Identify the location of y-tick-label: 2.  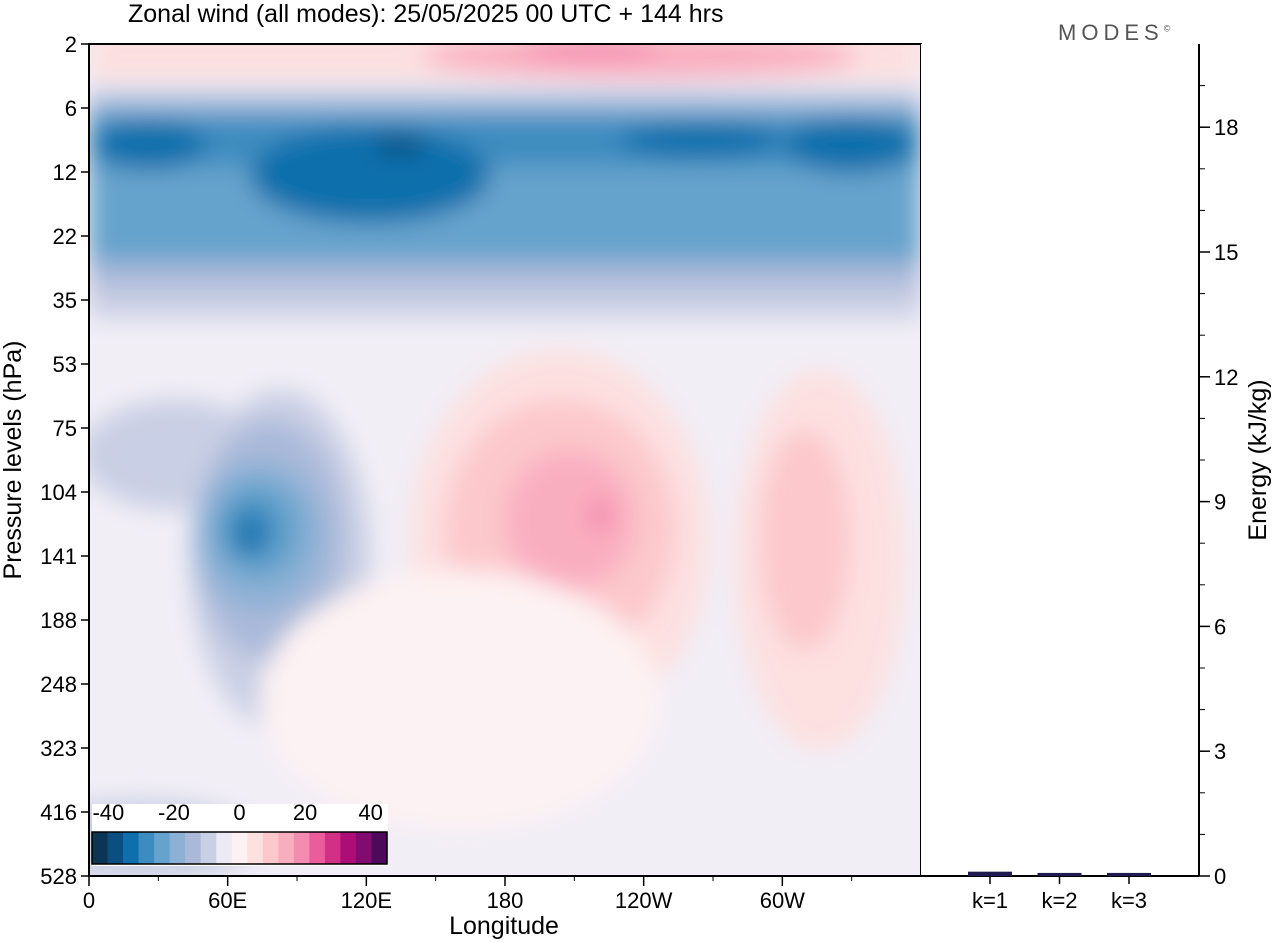
(71, 44).